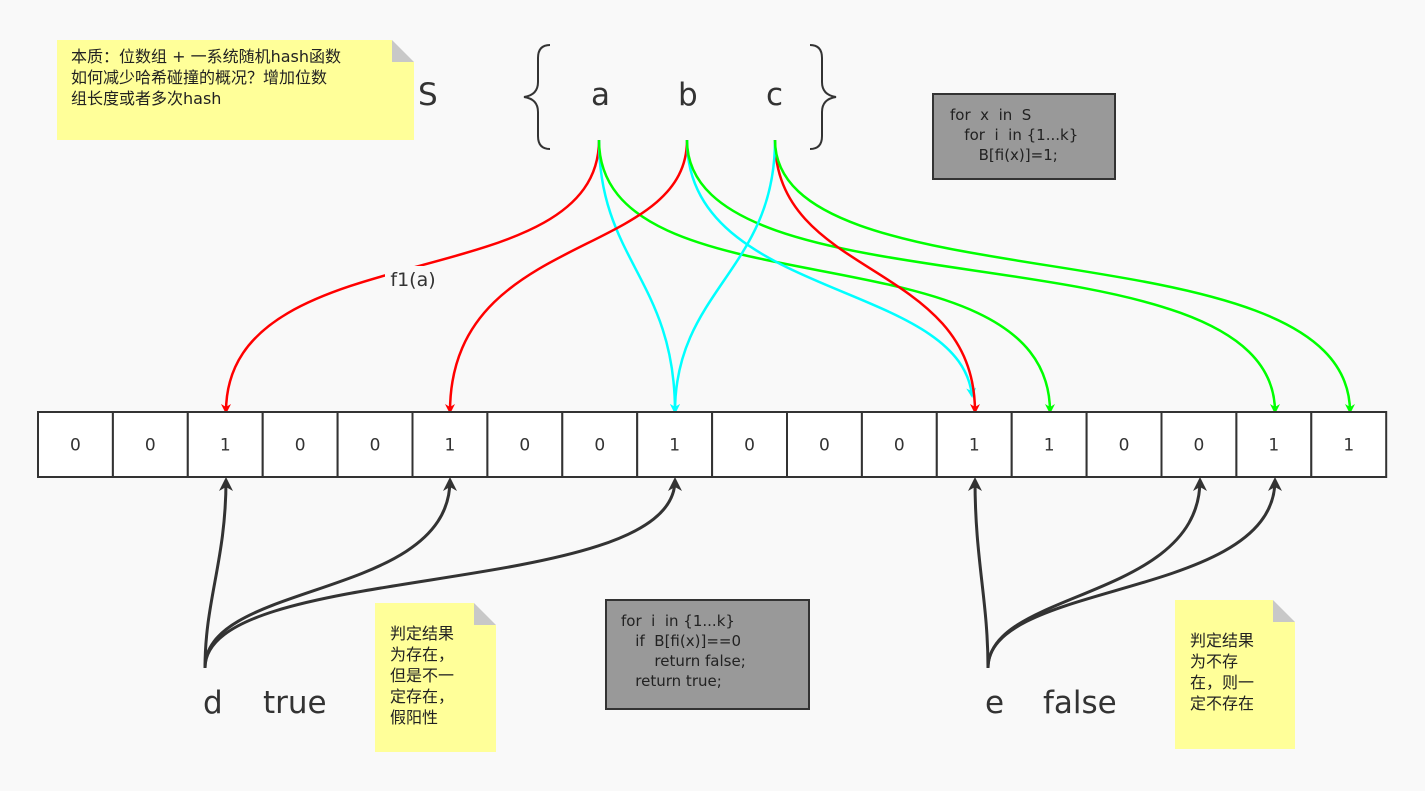 This screenshot has width=1425, height=791. What do you see at coordinates (1004, 155) in the screenshot?
I see `code-insert-line: B[fi(x)]=1;` at bounding box center [1004, 155].